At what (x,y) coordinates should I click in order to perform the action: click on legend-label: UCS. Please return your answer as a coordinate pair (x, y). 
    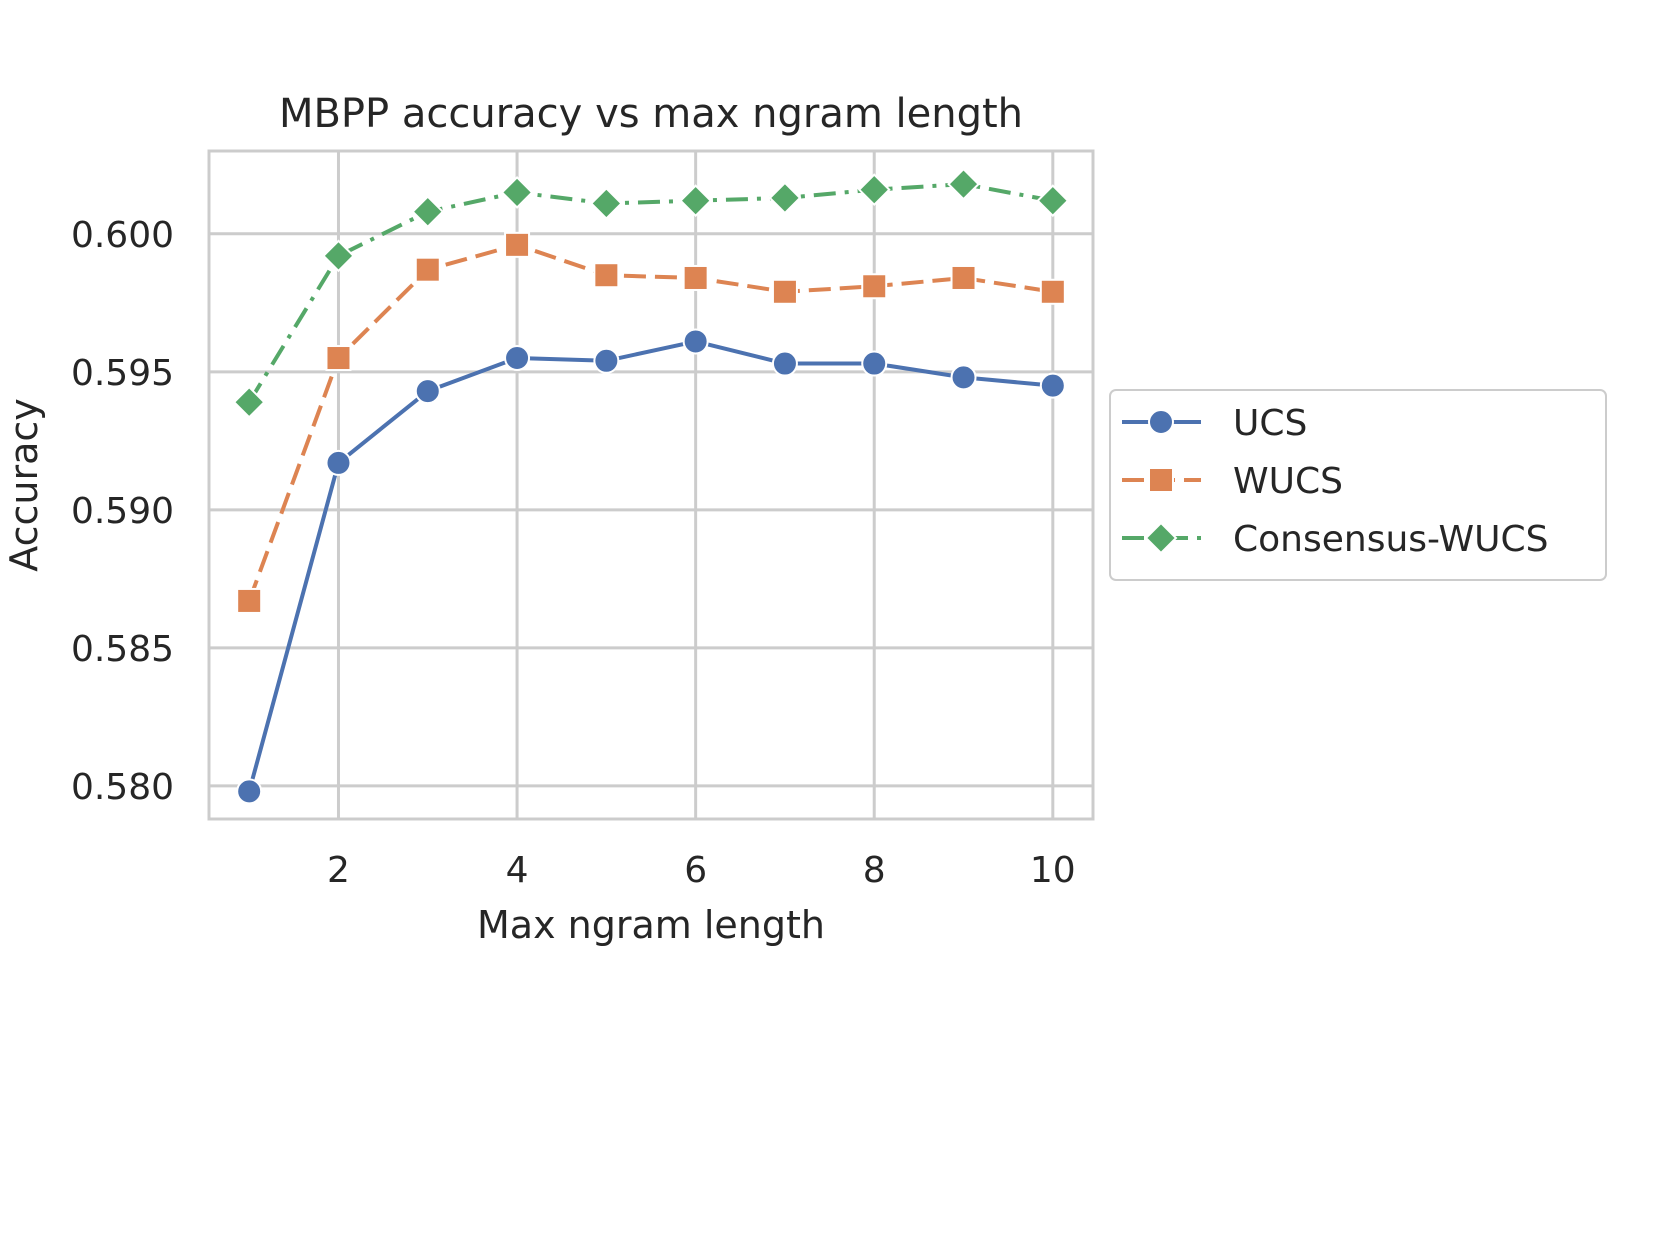
    Looking at the image, I should click on (1270, 423).